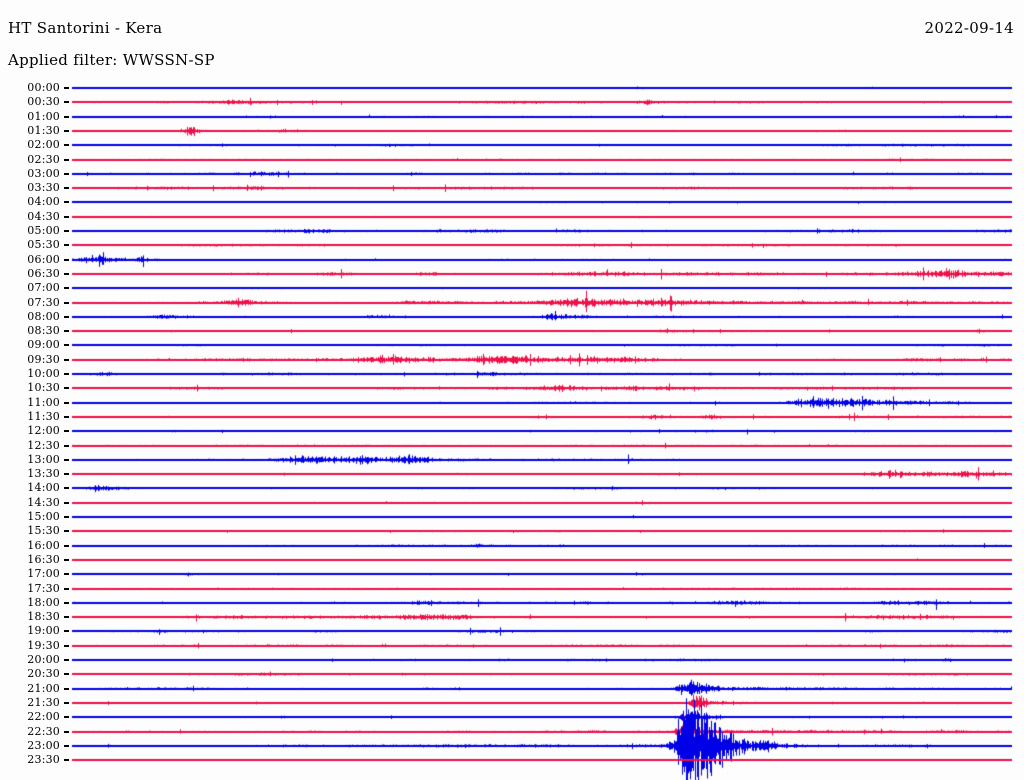 The height and width of the screenshot is (780, 1024). I want to click on time-label: 16:30, so click(43, 559).